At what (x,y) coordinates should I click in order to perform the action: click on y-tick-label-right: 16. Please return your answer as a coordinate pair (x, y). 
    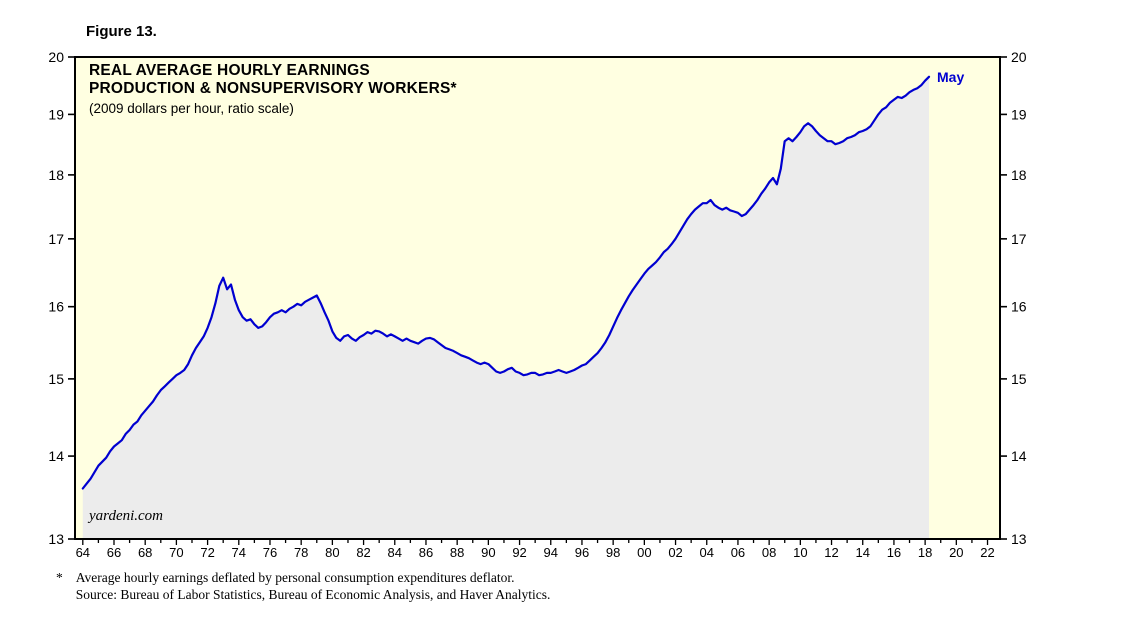
    Looking at the image, I should click on (1019, 307).